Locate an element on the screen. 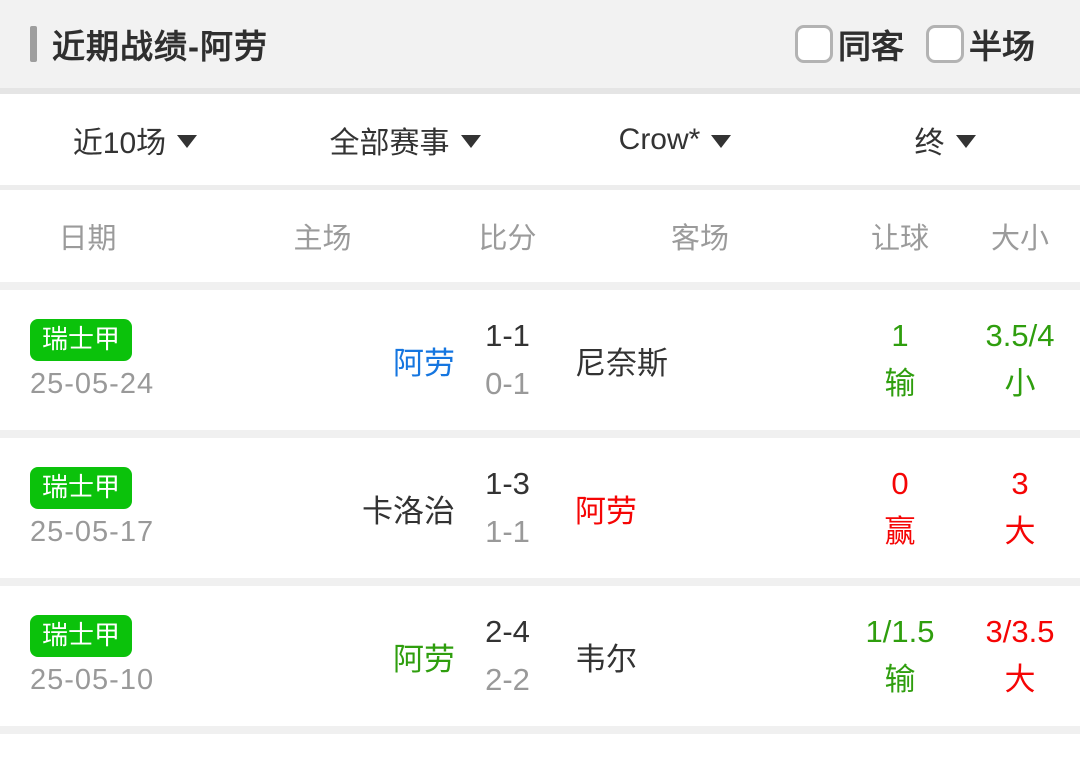 The image size is (1080, 768). title-accent-bar is located at coordinates (33, 44).